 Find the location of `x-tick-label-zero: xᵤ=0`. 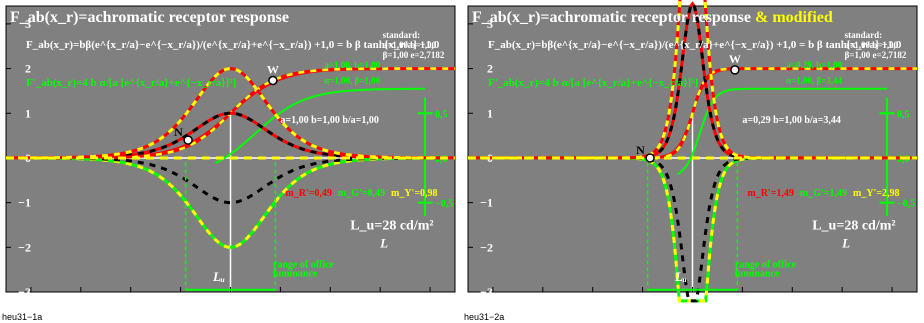

x-tick-label-zero: xᵤ=0 is located at coordinates (228, 300).